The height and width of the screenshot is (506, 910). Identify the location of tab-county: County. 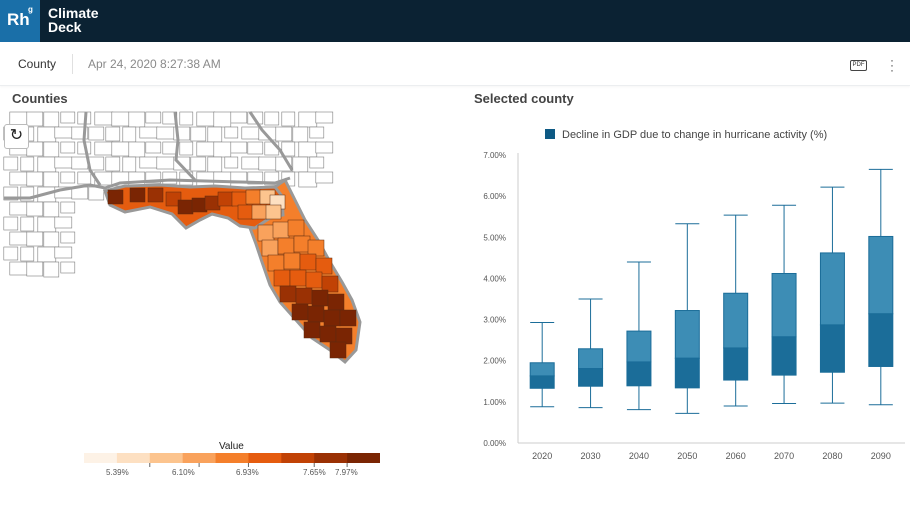
(37, 64).